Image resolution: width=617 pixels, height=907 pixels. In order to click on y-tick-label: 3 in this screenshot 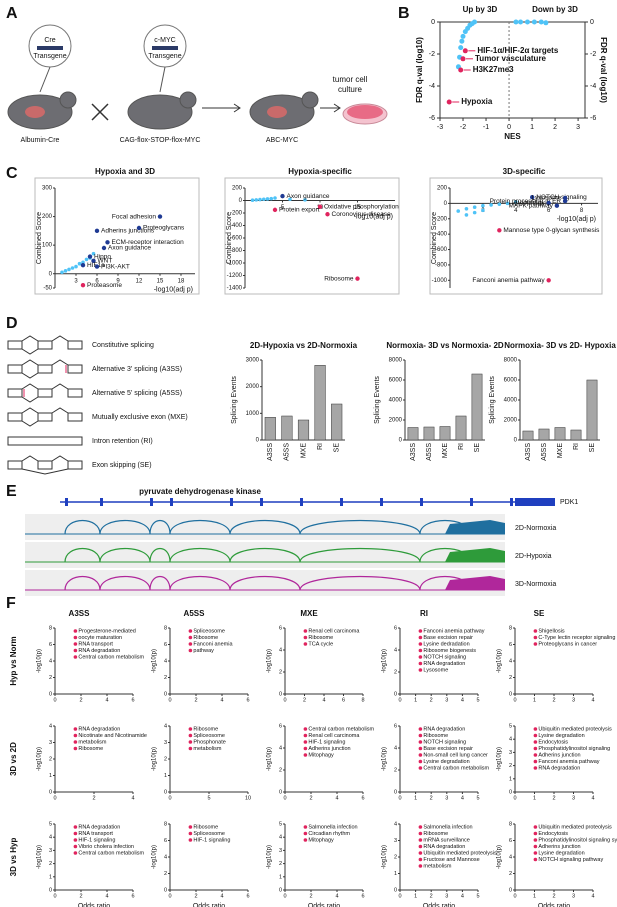, I will do `click(510, 753)`.